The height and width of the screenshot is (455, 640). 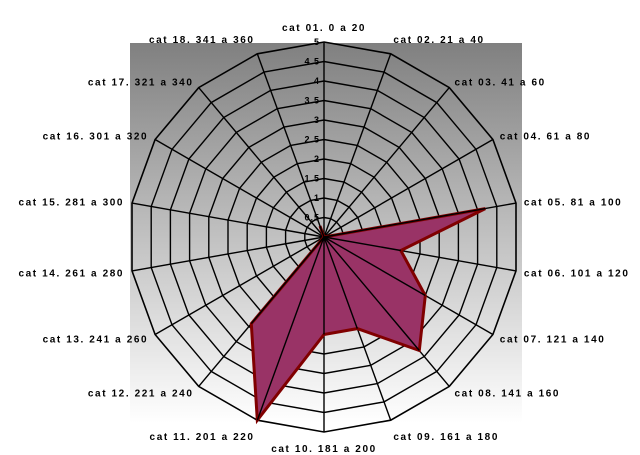 I want to click on tick-label: 3.5, so click(x=312, y=101).